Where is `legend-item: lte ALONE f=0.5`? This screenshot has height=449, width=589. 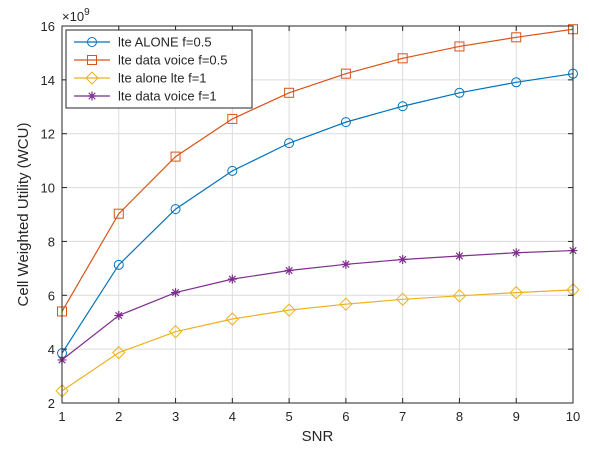 legend-item: lte ALONE f=0.5 is located at coordinates (143, 42).